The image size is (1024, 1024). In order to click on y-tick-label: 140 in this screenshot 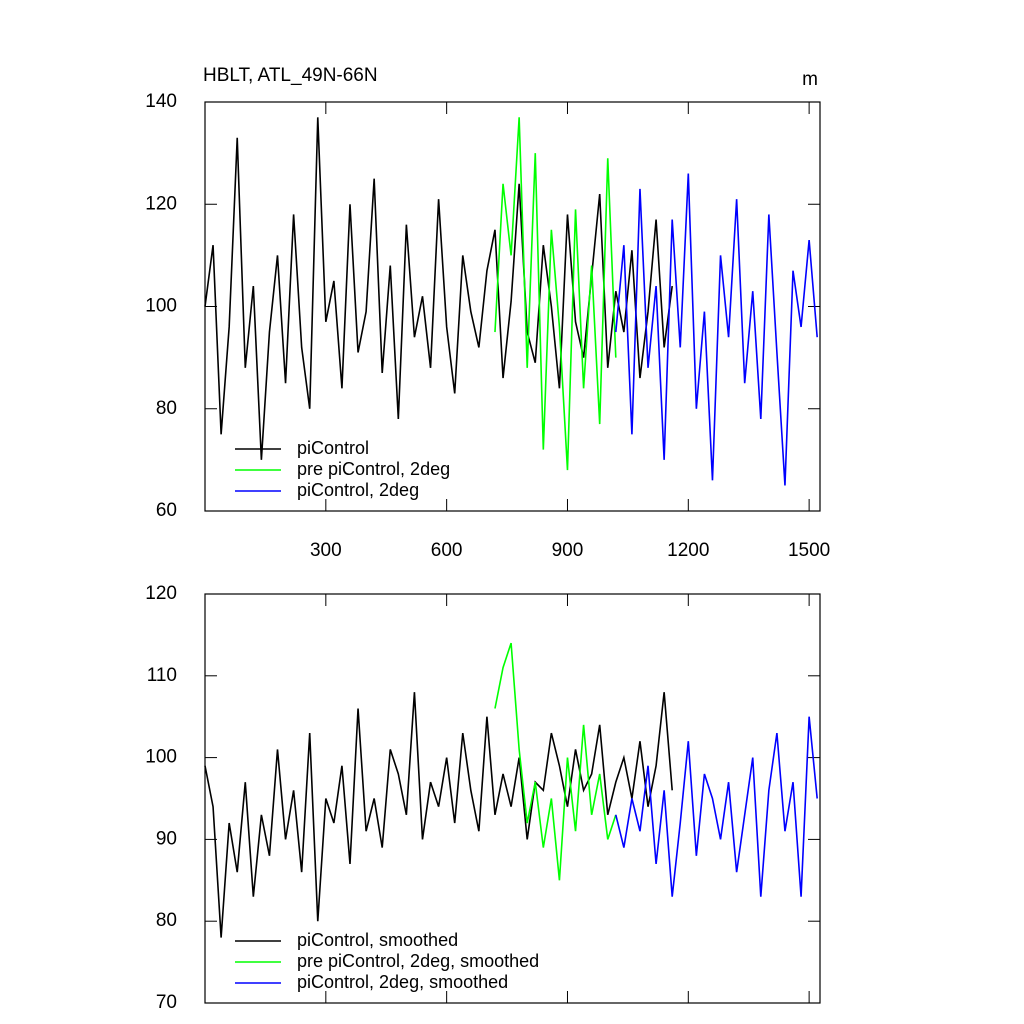, I will do `click(161, 101)`.